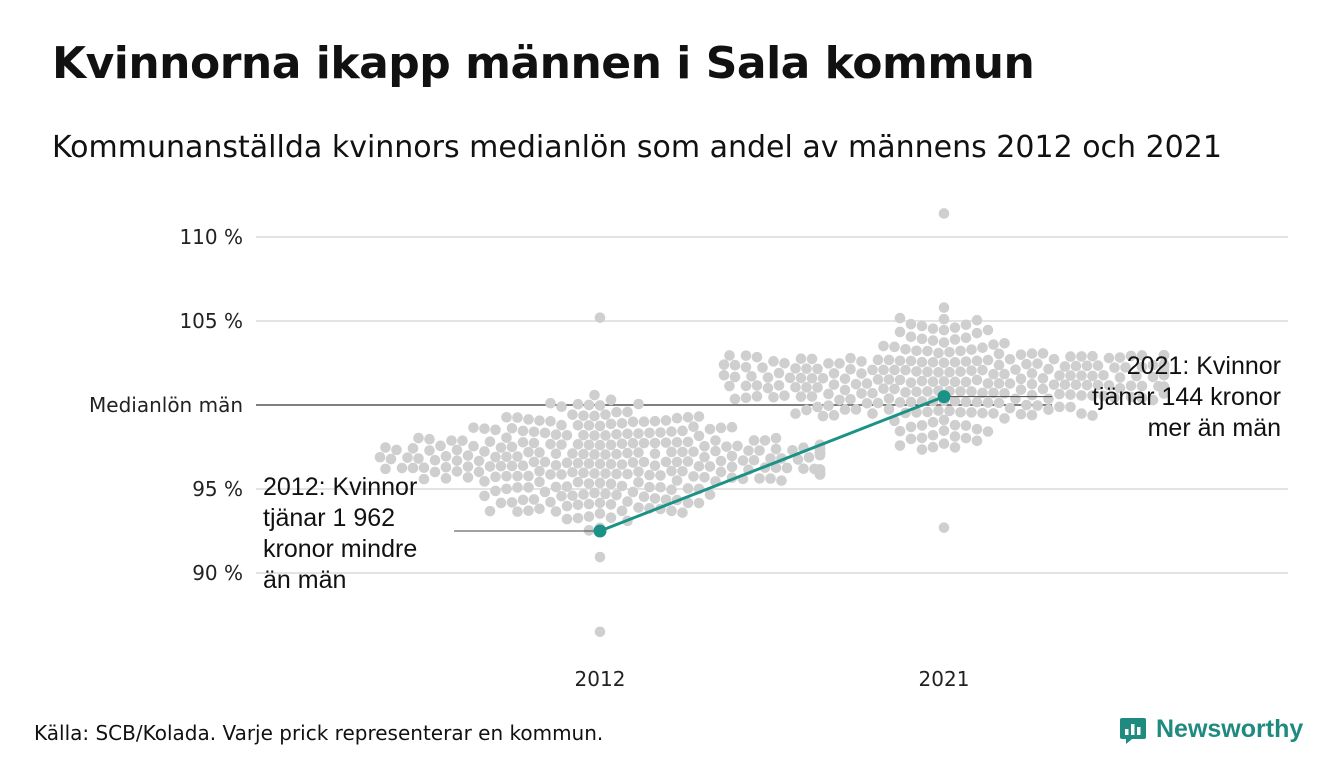 Image resolution: width=1340 pixels, height=780 pixels. Describe the element at coordinates (211, 237) in the screenshot. I see `y-tick-label: 110 %` at that location.